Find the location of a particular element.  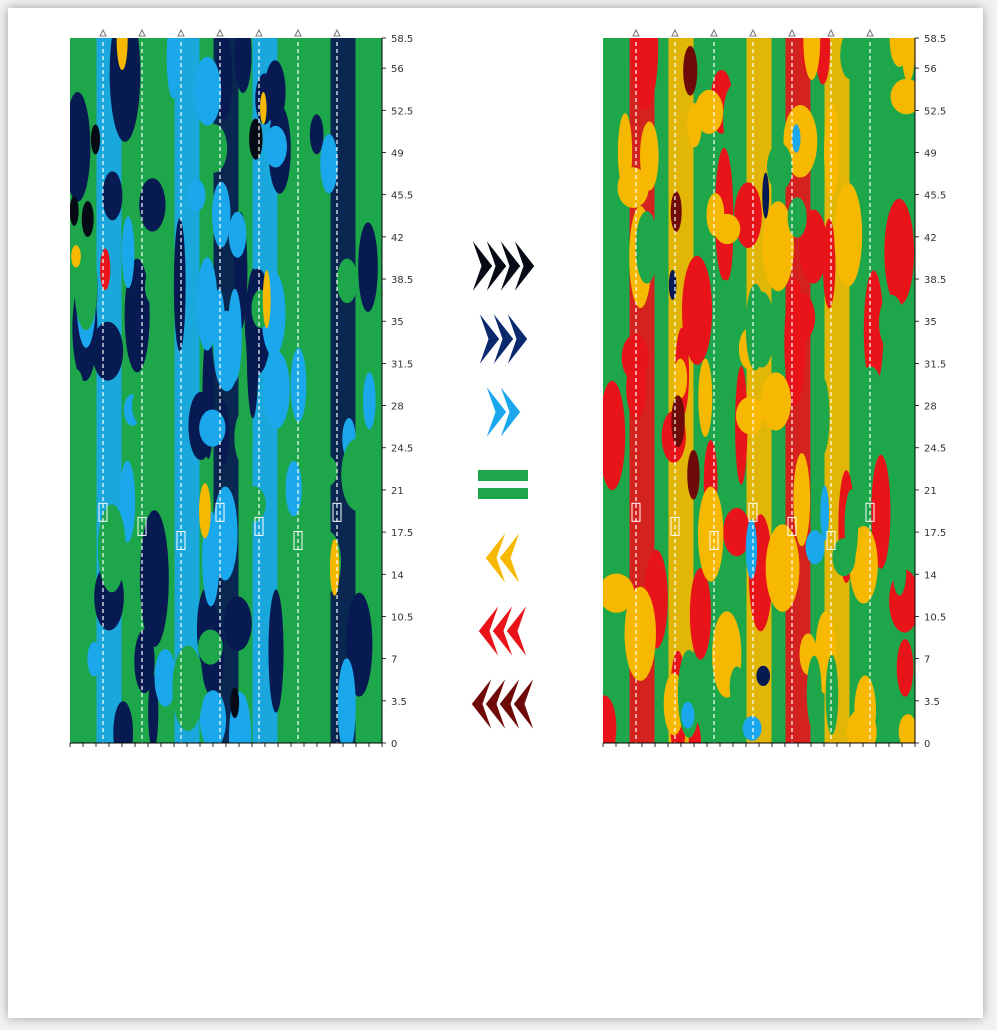

legend is located at coordinates (503, 485).